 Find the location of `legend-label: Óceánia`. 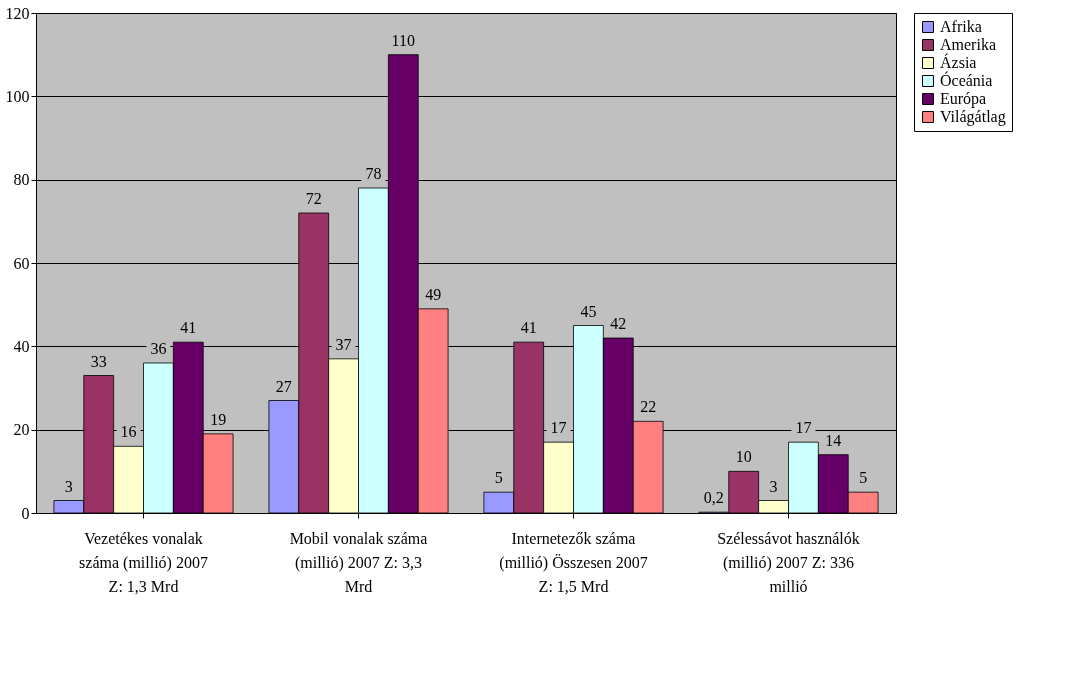

legend-label: Óceánia is located at coordinates (966, 80).